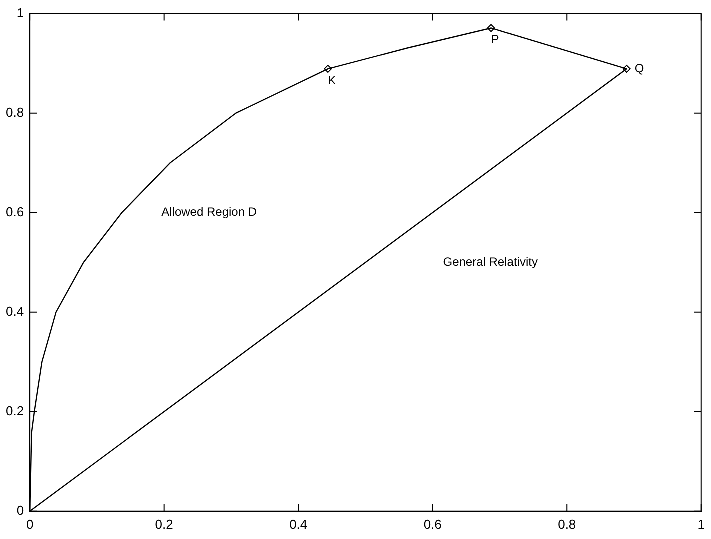 This screenshot has width=711, height=539. I want to click on x-tick-label: 0, so click(30, 524).